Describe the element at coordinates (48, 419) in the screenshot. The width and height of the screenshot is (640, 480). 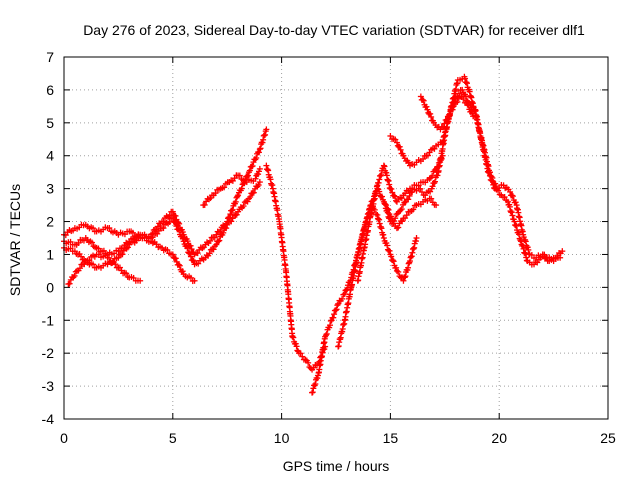
I see `y-tick-label: -4` at that location.